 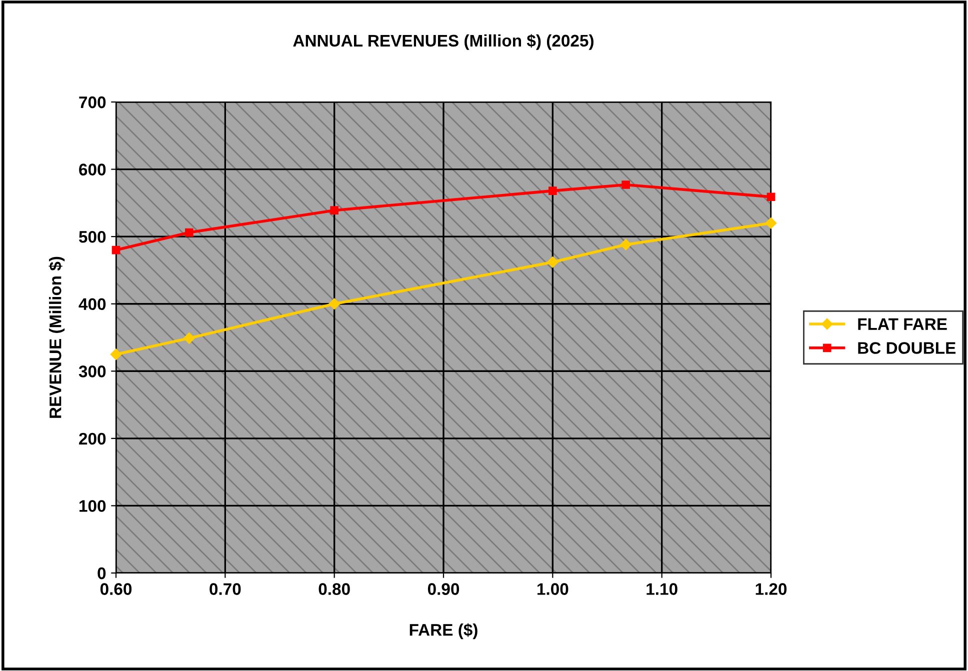 What do you see at coordinates (92, 102) in the screenshot?
I see `y-tick-label: 700` at bounding box center [92, 102].